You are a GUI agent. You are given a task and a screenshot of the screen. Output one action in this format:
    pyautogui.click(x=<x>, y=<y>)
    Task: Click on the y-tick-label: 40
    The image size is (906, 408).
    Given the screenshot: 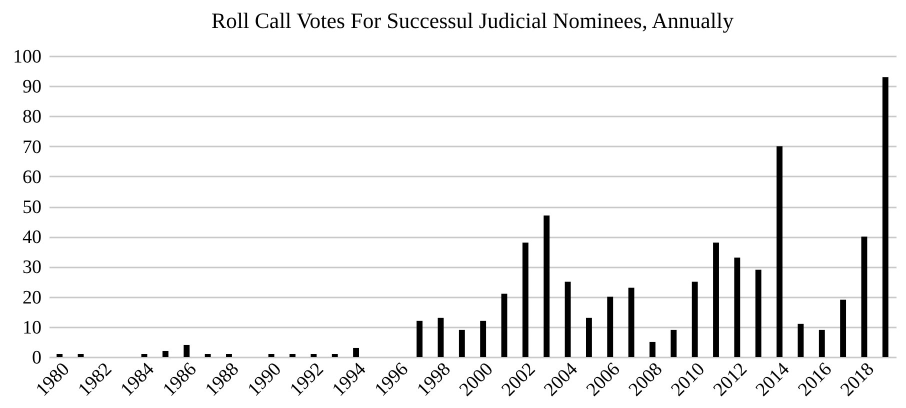 What is the action you would take?
    pyautogui.click(x=32, y=237)
    